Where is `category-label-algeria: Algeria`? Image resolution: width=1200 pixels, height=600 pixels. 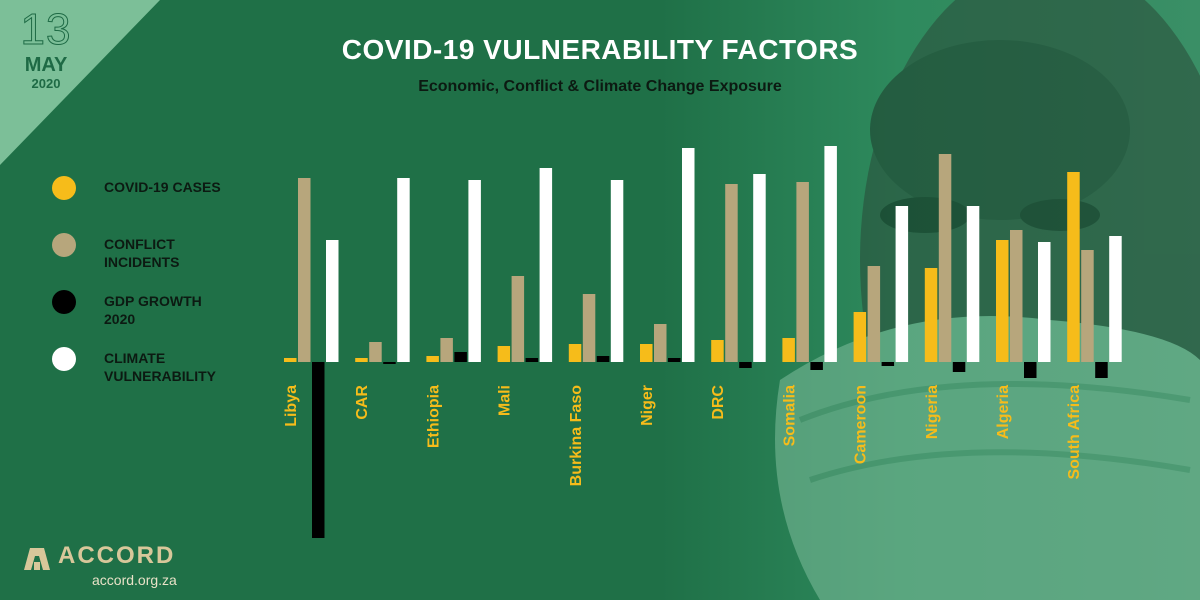 category-label-algeria: Algeria is located at coordinates (1003, 412).